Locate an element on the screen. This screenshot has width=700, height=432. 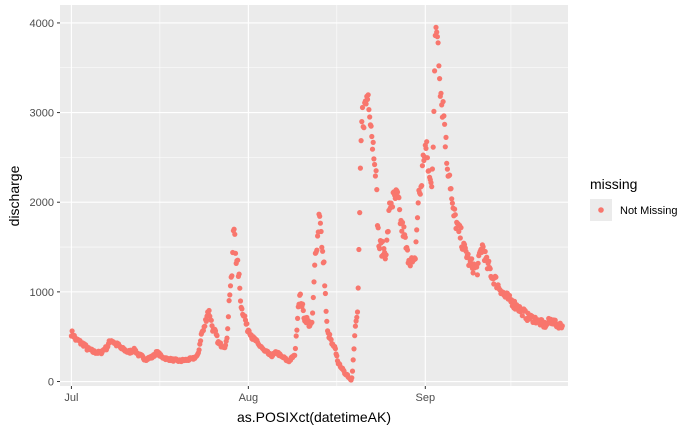
x-tick-label: Sep is located at coordinates (426, 398).